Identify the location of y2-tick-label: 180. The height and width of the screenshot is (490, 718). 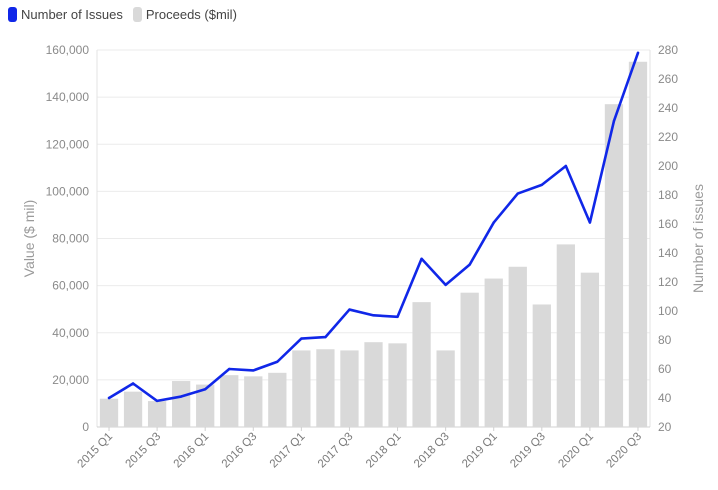
(668, 195).